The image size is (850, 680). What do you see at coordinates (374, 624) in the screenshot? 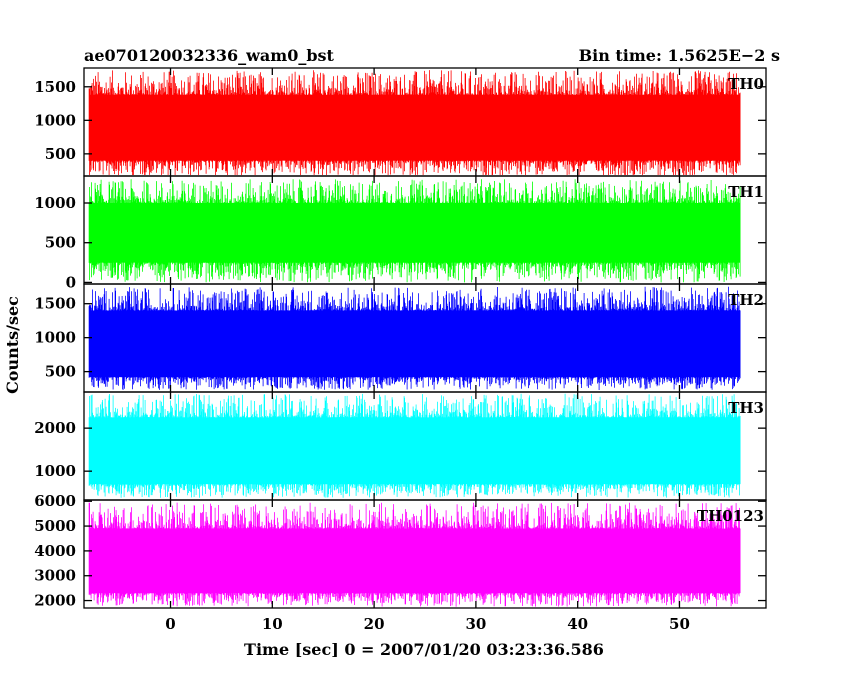
I see `x-tick-label: 20` at bounding box center [374, 624].